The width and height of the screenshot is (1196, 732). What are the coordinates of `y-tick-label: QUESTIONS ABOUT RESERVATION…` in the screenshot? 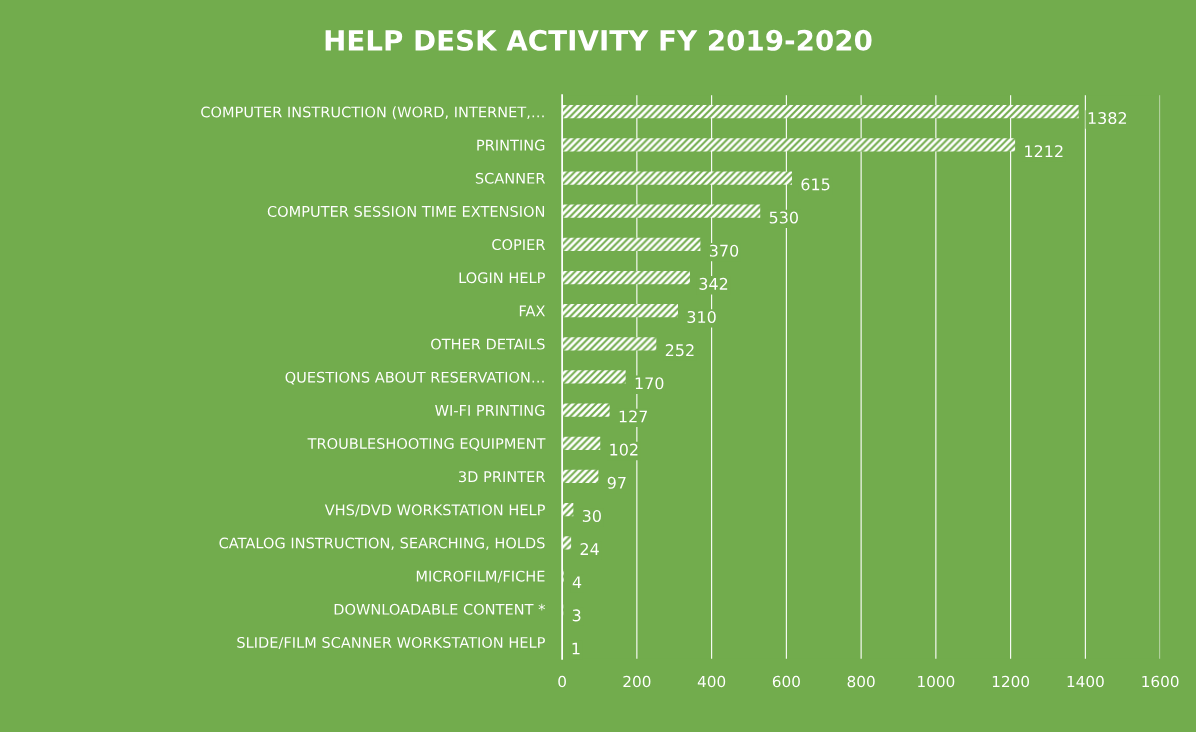 It's located at (414, 378).